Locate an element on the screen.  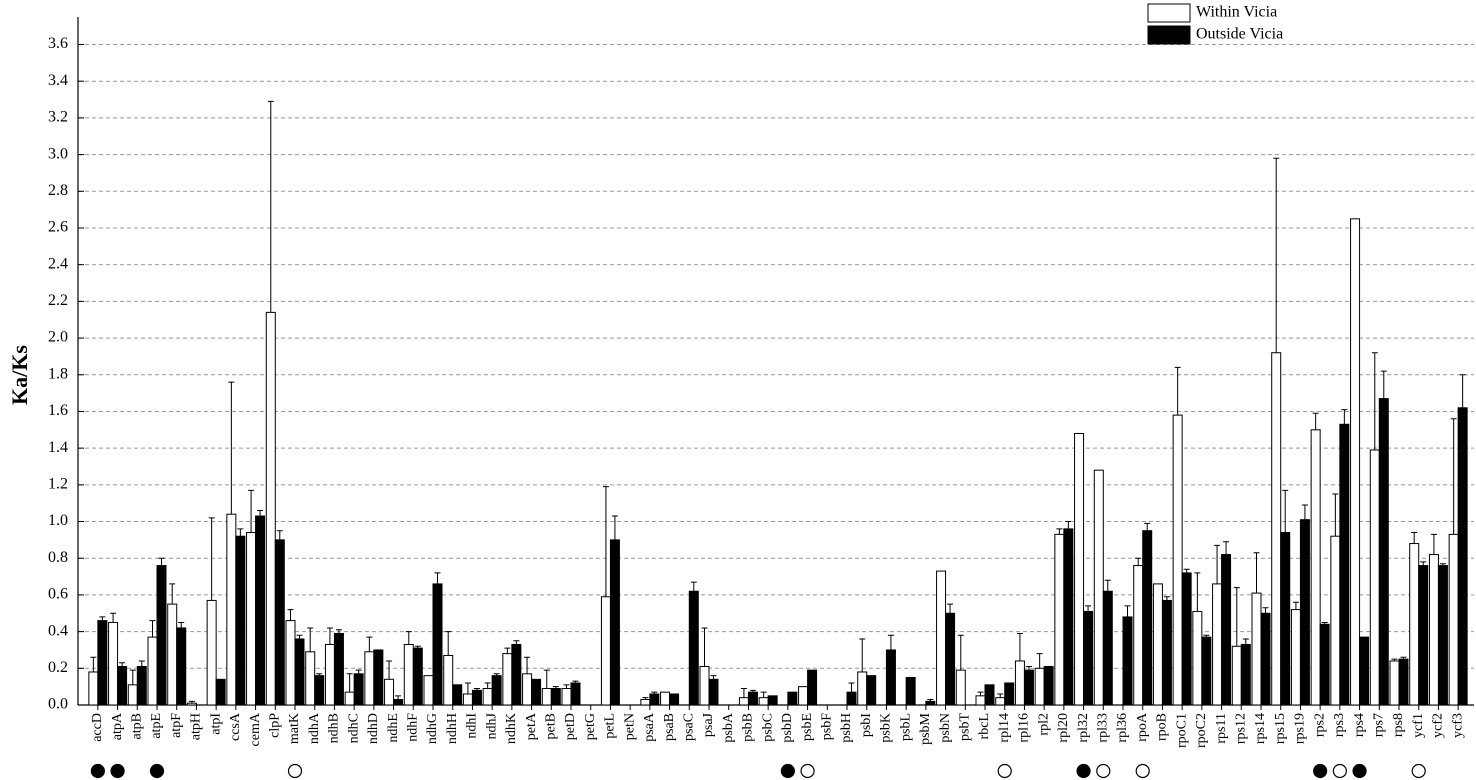
x-tick-label: atpF is located at coordinates (176, 725).